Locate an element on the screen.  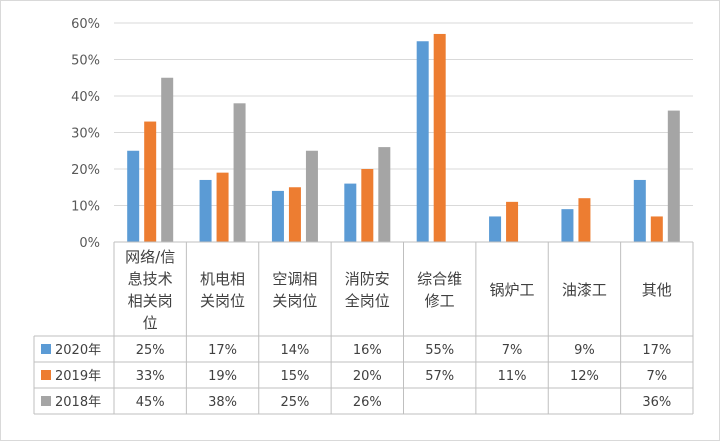
y-tick-label: 30% is located at coordinates (85, 134).